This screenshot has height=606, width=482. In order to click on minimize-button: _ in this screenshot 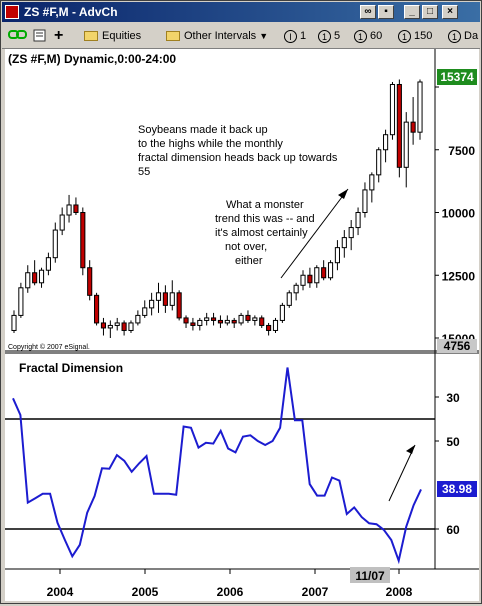, I will do `click(412, 12)`.